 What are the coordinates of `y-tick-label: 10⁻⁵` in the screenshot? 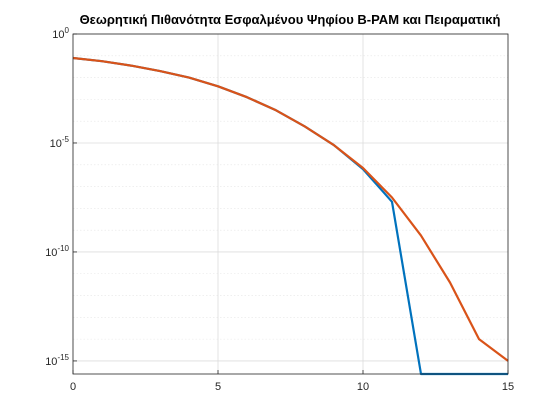 It's located at (60, 142).